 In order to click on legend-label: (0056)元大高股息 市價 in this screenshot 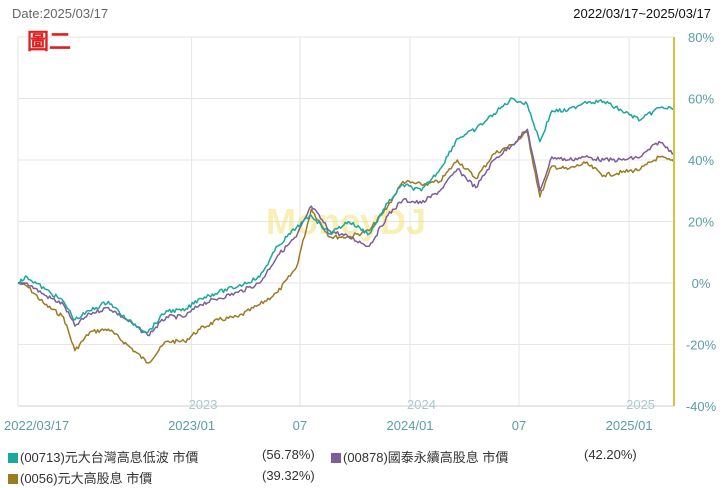, I will do `click(86, 478)`.